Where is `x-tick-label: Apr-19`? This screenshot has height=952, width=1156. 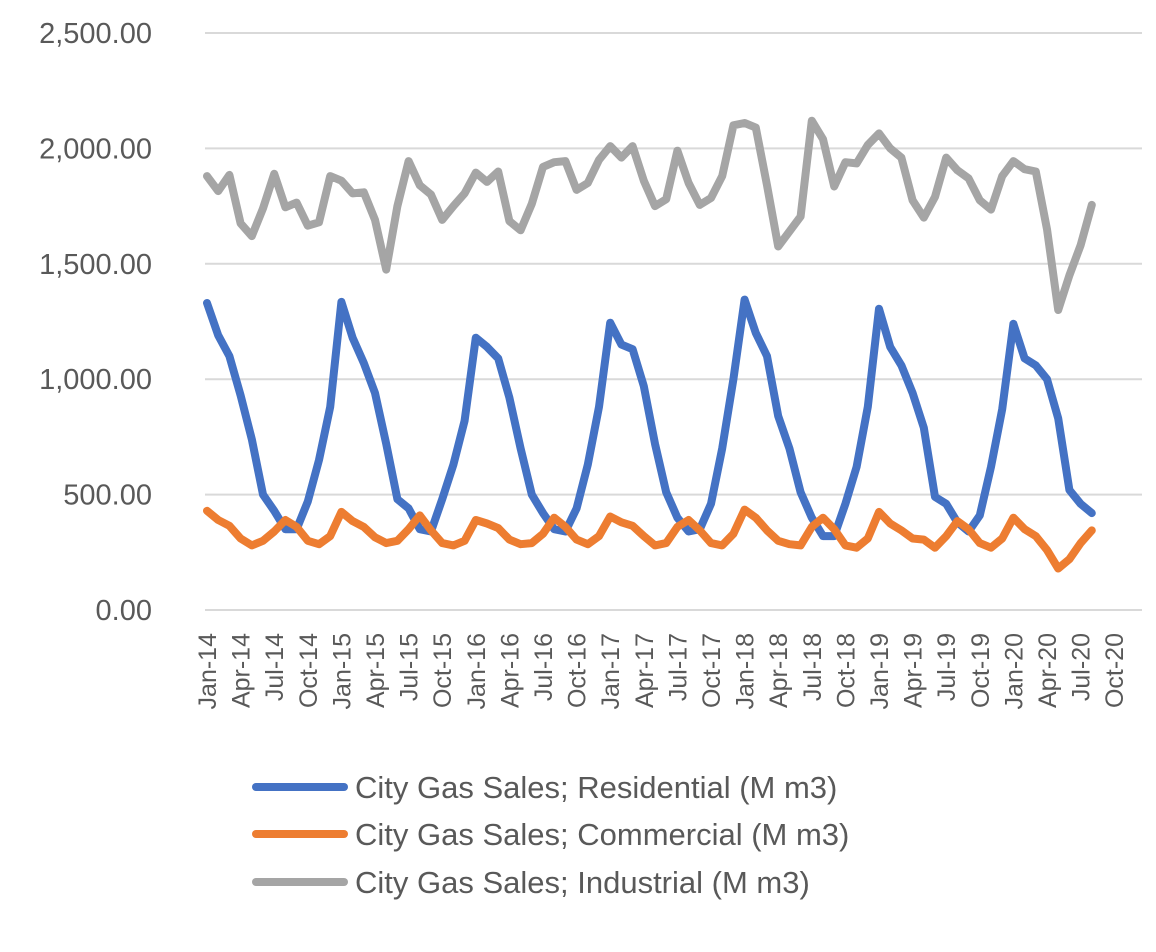
x-tick-label: Apr-19 is located at coordinates (914, 670).